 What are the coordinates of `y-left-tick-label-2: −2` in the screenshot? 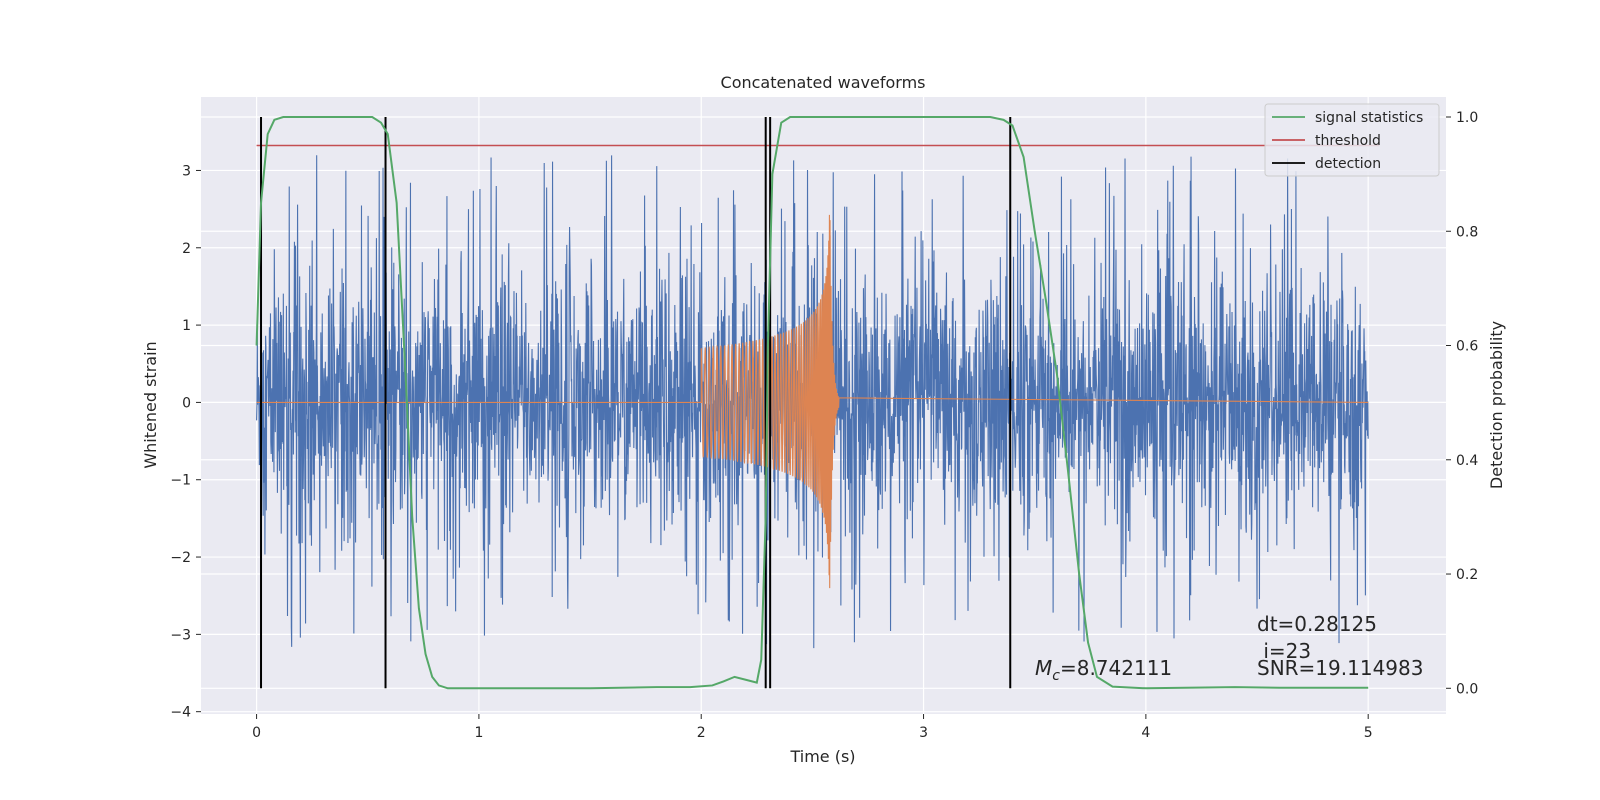 It's located at (180, 558).